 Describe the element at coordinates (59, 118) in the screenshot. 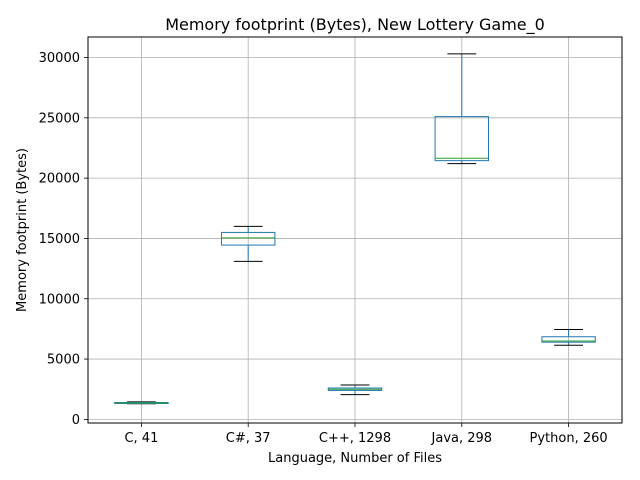

I see `y-tick-label: 25000` at that location.